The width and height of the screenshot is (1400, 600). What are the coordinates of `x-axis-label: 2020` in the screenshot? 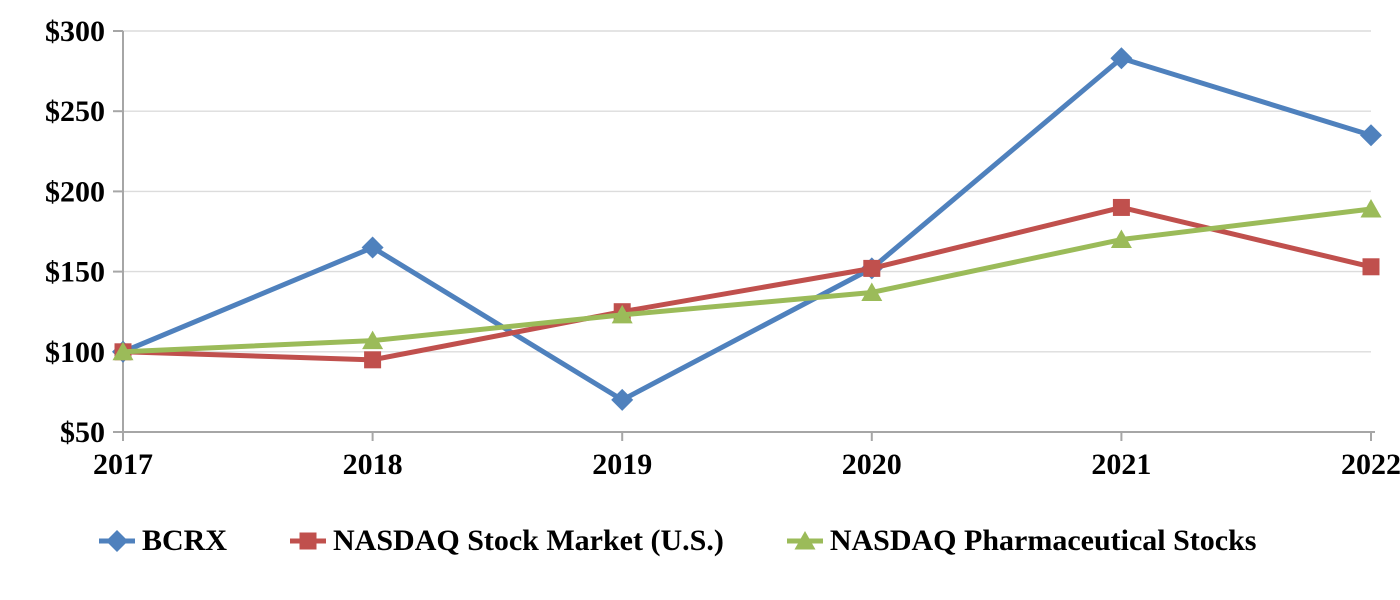 It's located at (872, 464).